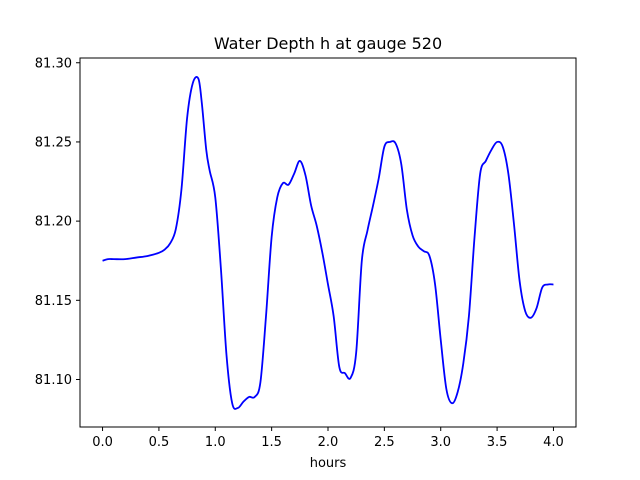 The image size is (640, 480). I want to click on y-tick-label: 81.25, so click(53, 142).